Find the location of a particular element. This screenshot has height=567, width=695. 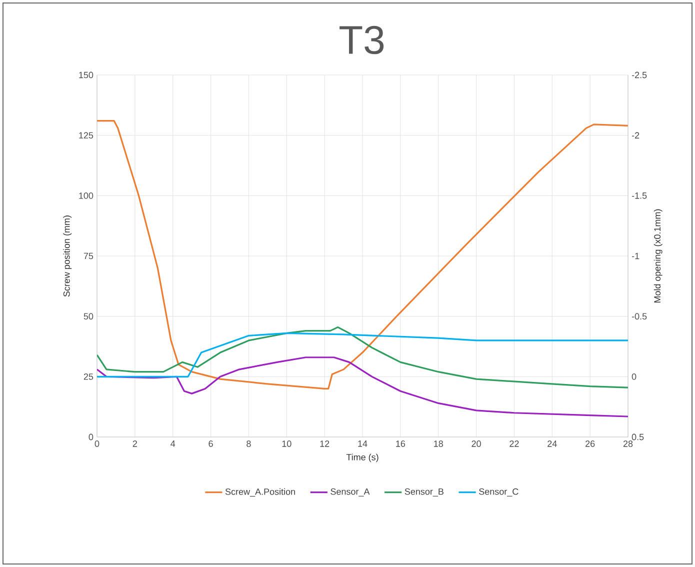

x-tick-label: 0 is located at coordinates (97, 443).